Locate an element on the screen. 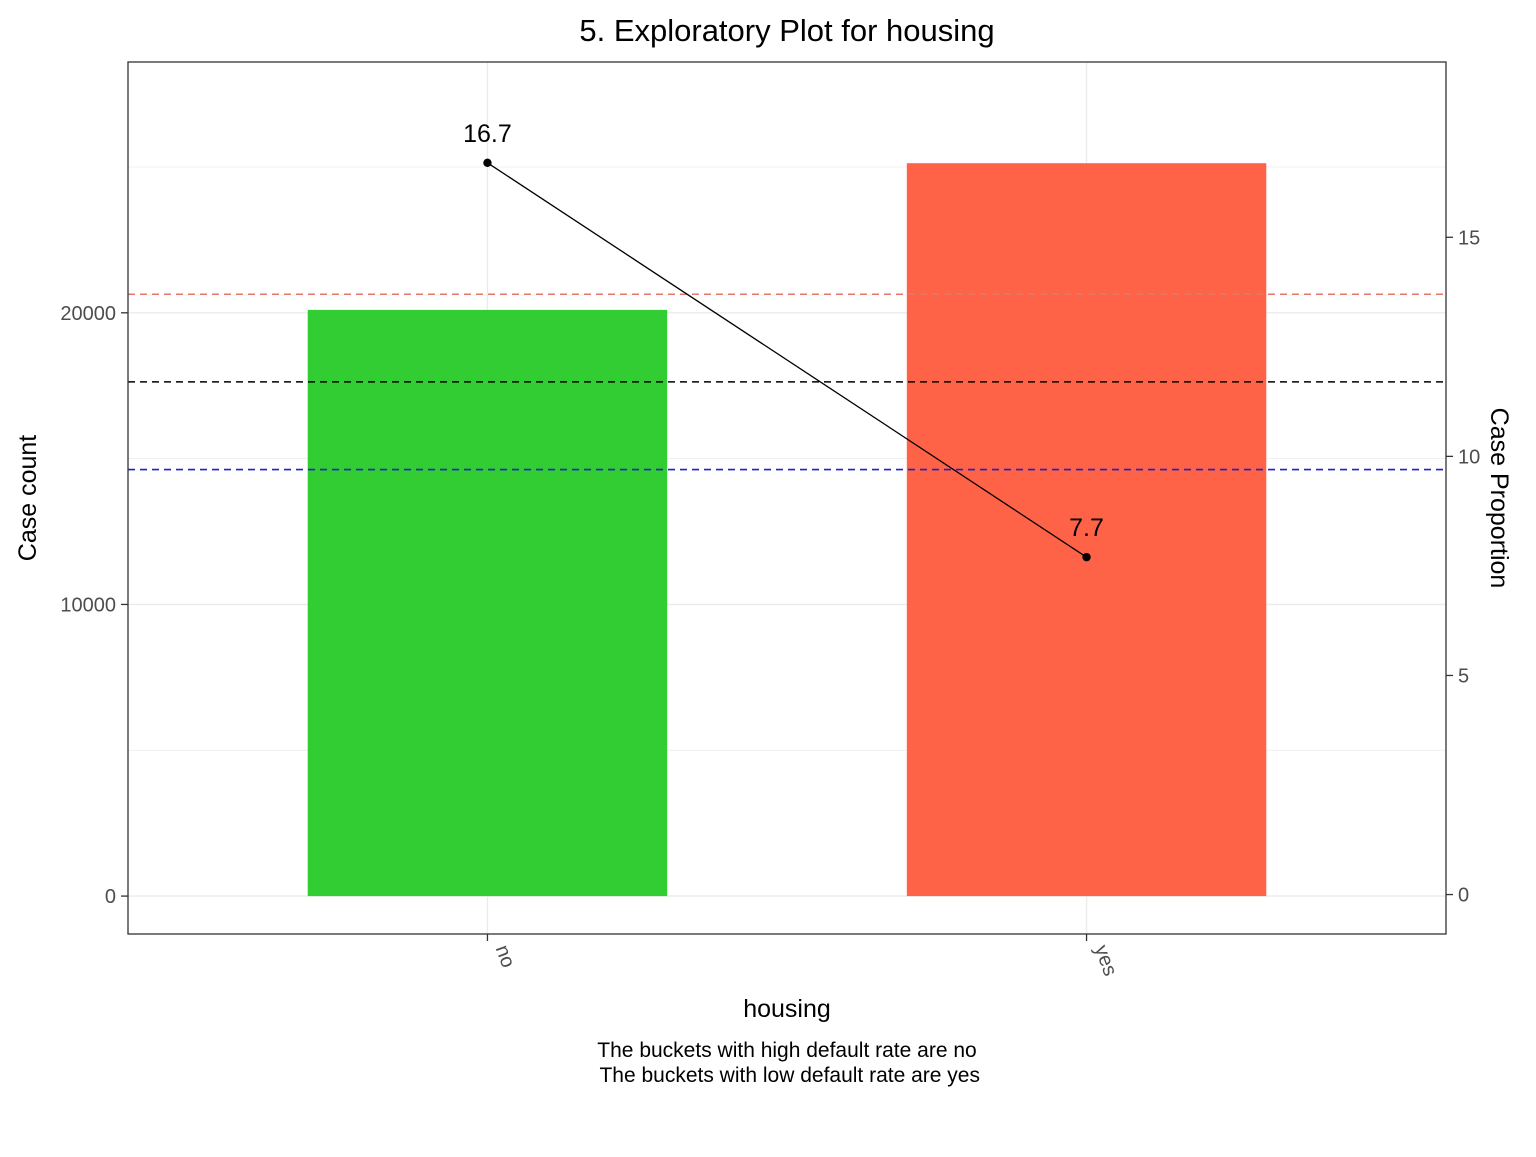 This screenshot has height=1157, width=1536. reference-lines-layer is located at coordinates (787, 382).